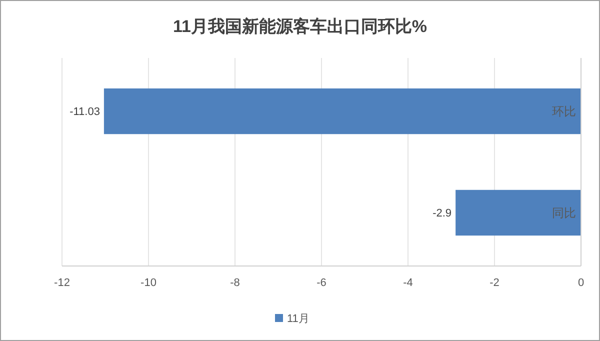 The height and width of the screenshot is (341, 600). Describe the element at coordinates (564, 111) in the screenshot. I see `y-tick-label: 环比` at that location.